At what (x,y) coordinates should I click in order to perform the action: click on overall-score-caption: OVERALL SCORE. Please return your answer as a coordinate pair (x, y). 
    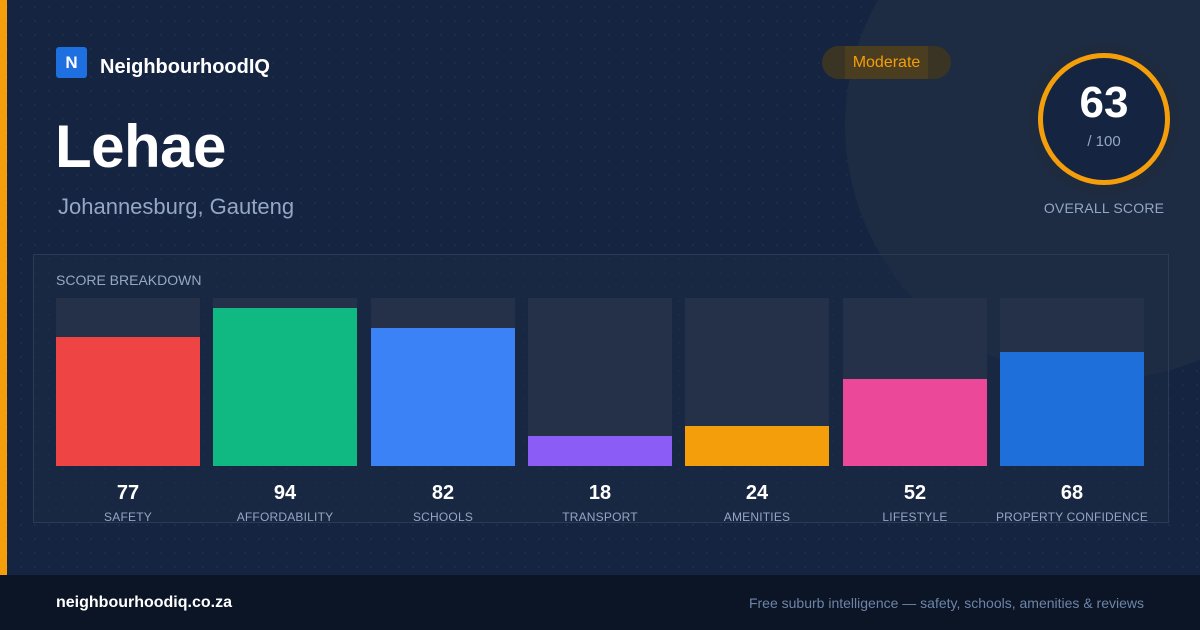
    Looking at the image, I should click on (1104, 208).